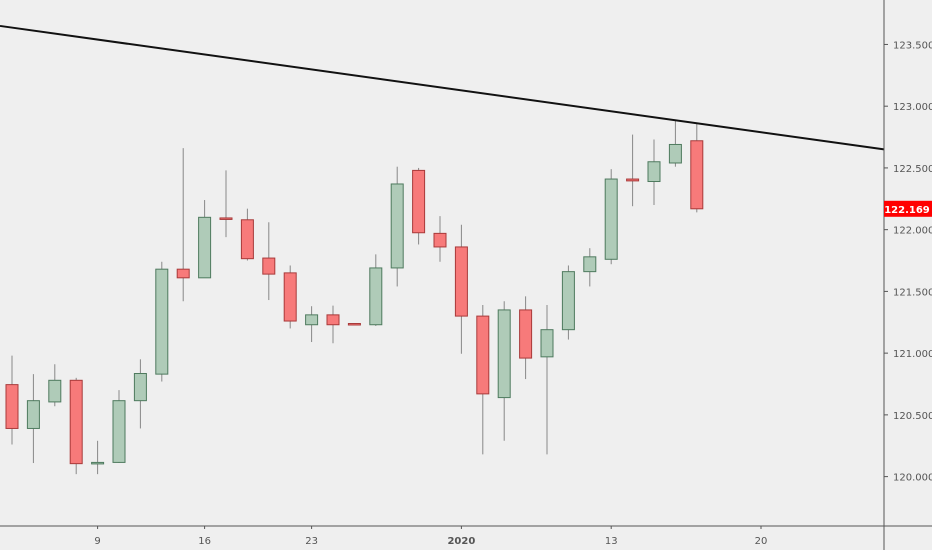 The image size is (932, 550). Describe the element at coordinates (311, 541) in the screenshot. I see `time-tick-label: 23` at that location.